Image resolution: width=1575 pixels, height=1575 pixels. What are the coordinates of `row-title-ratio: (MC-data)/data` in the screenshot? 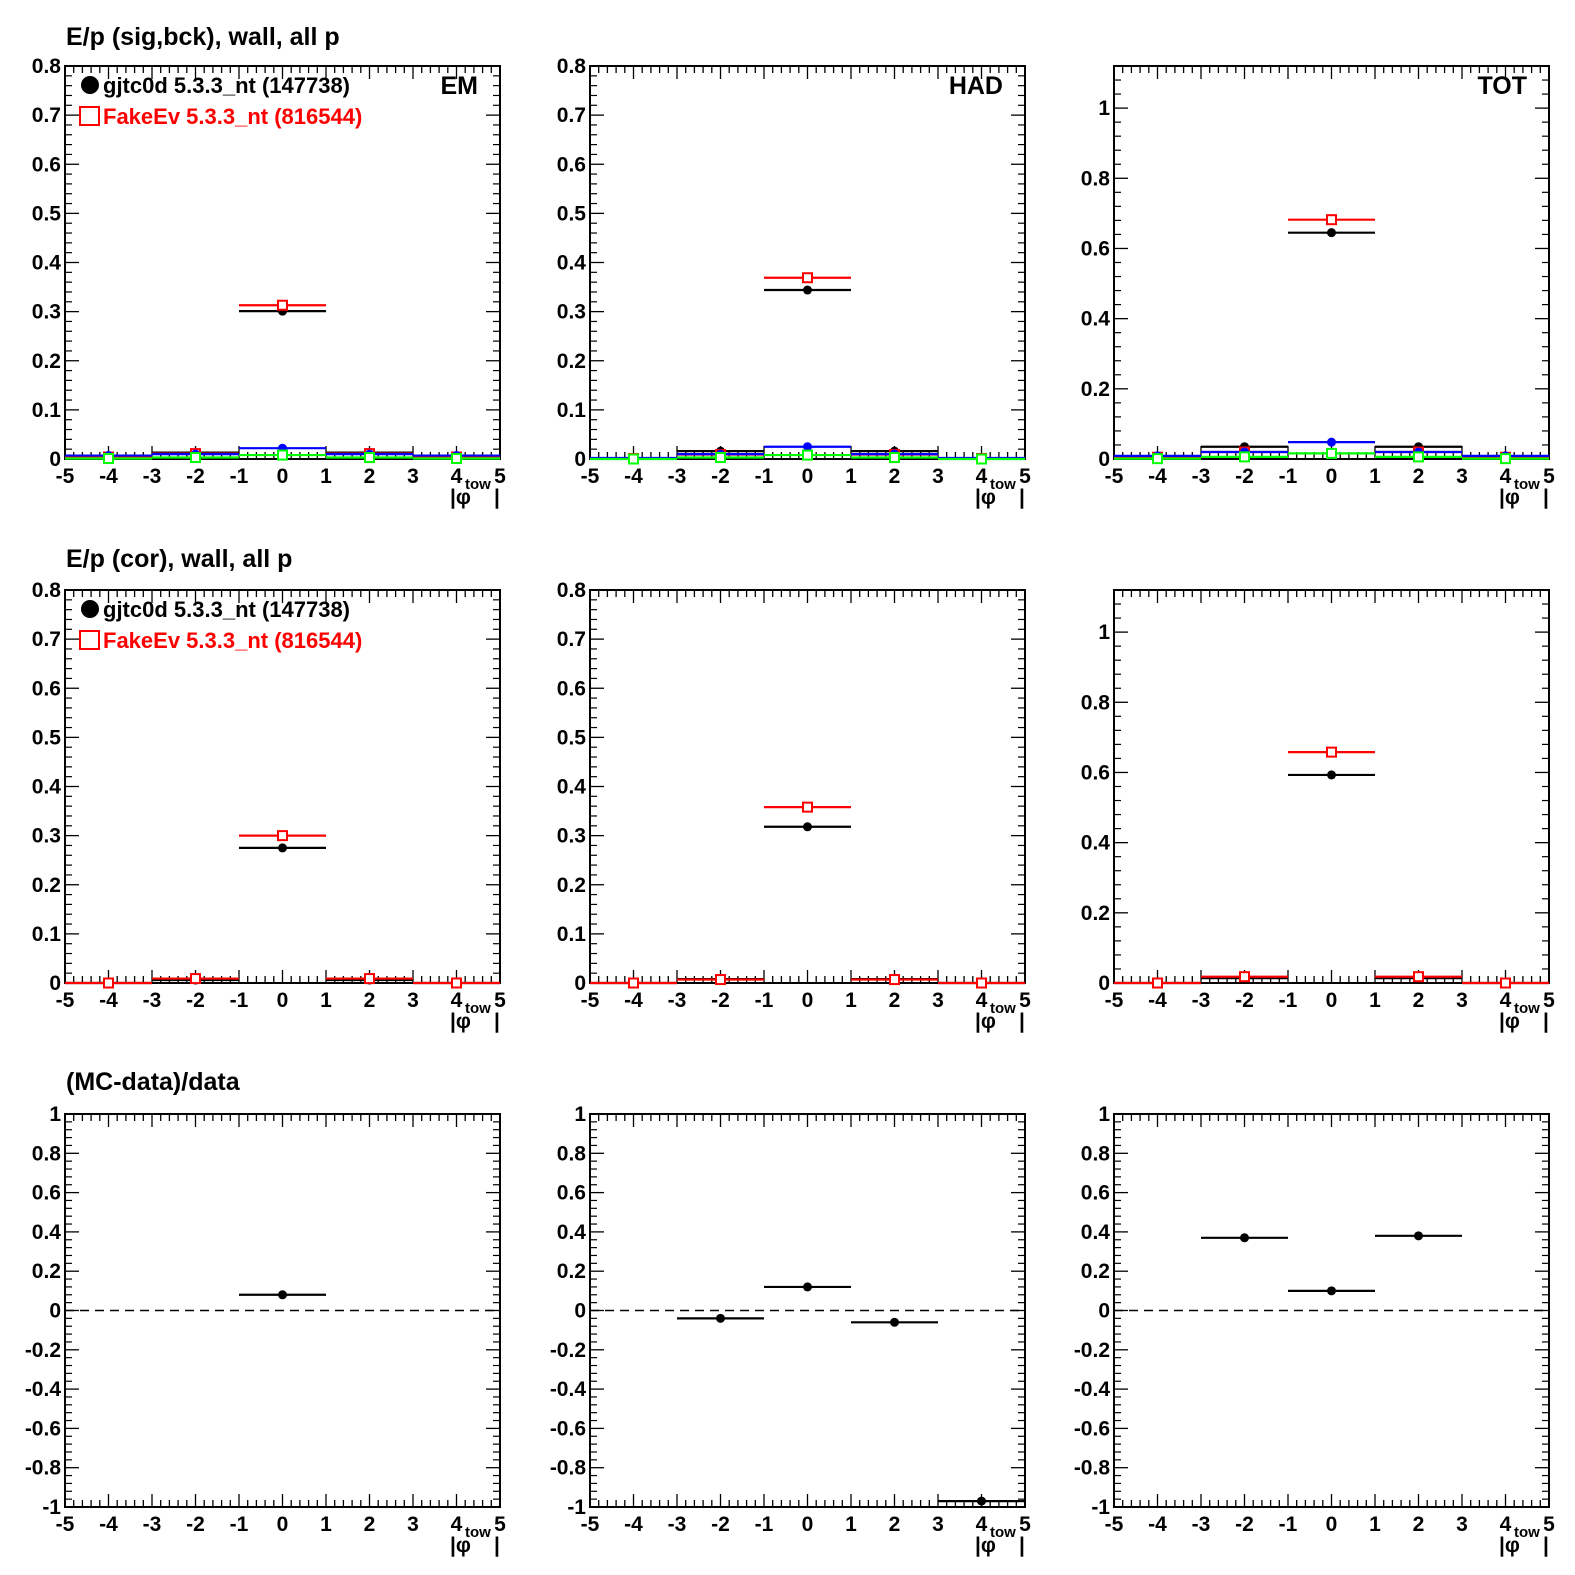 It's located at (153, 1082).